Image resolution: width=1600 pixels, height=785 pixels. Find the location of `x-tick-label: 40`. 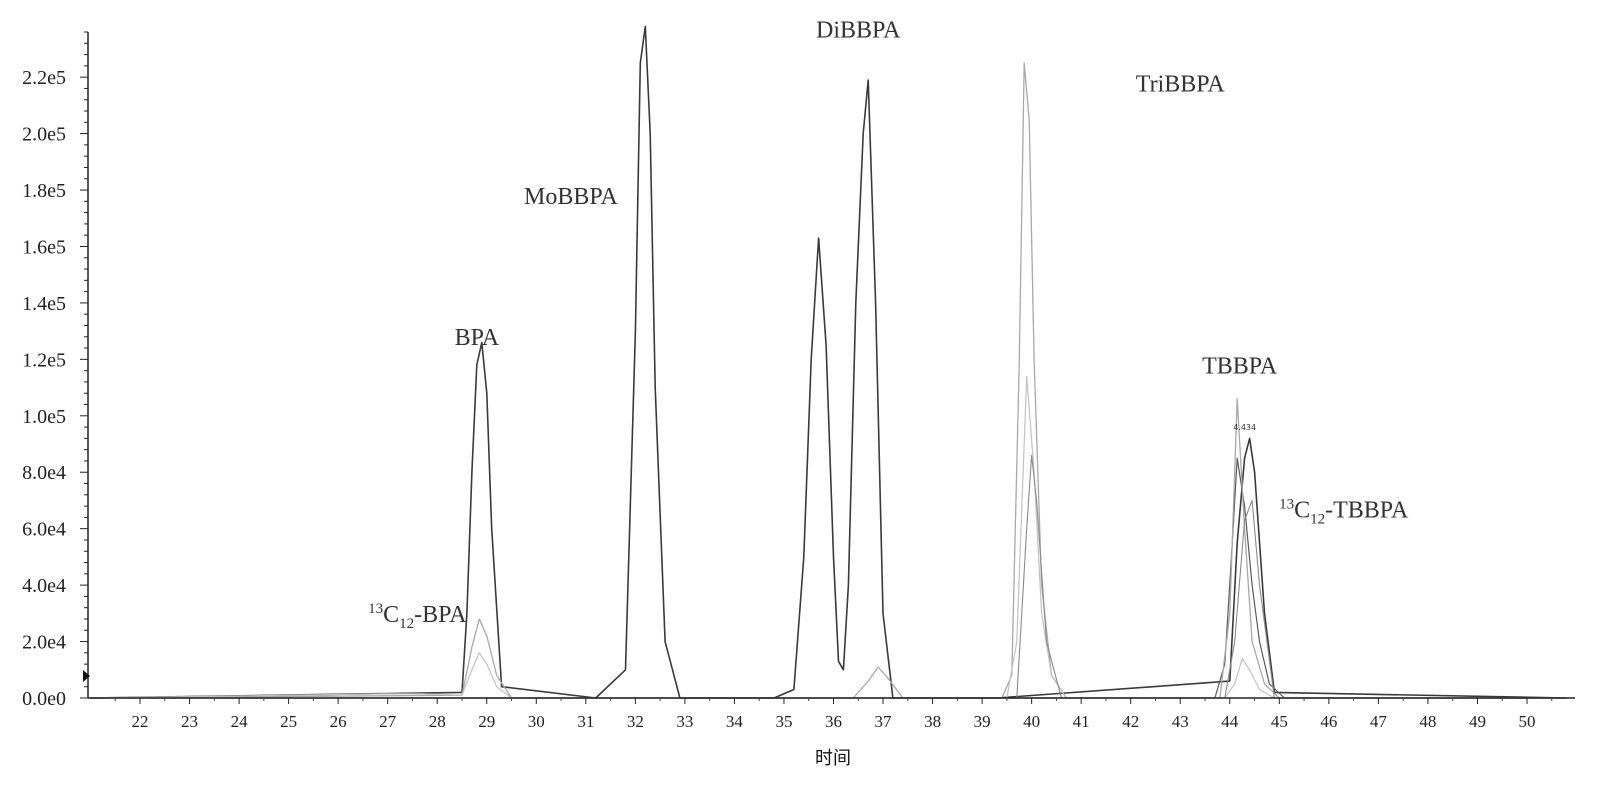

x-tick-label: 40 is located at coordinates (1031, 721).